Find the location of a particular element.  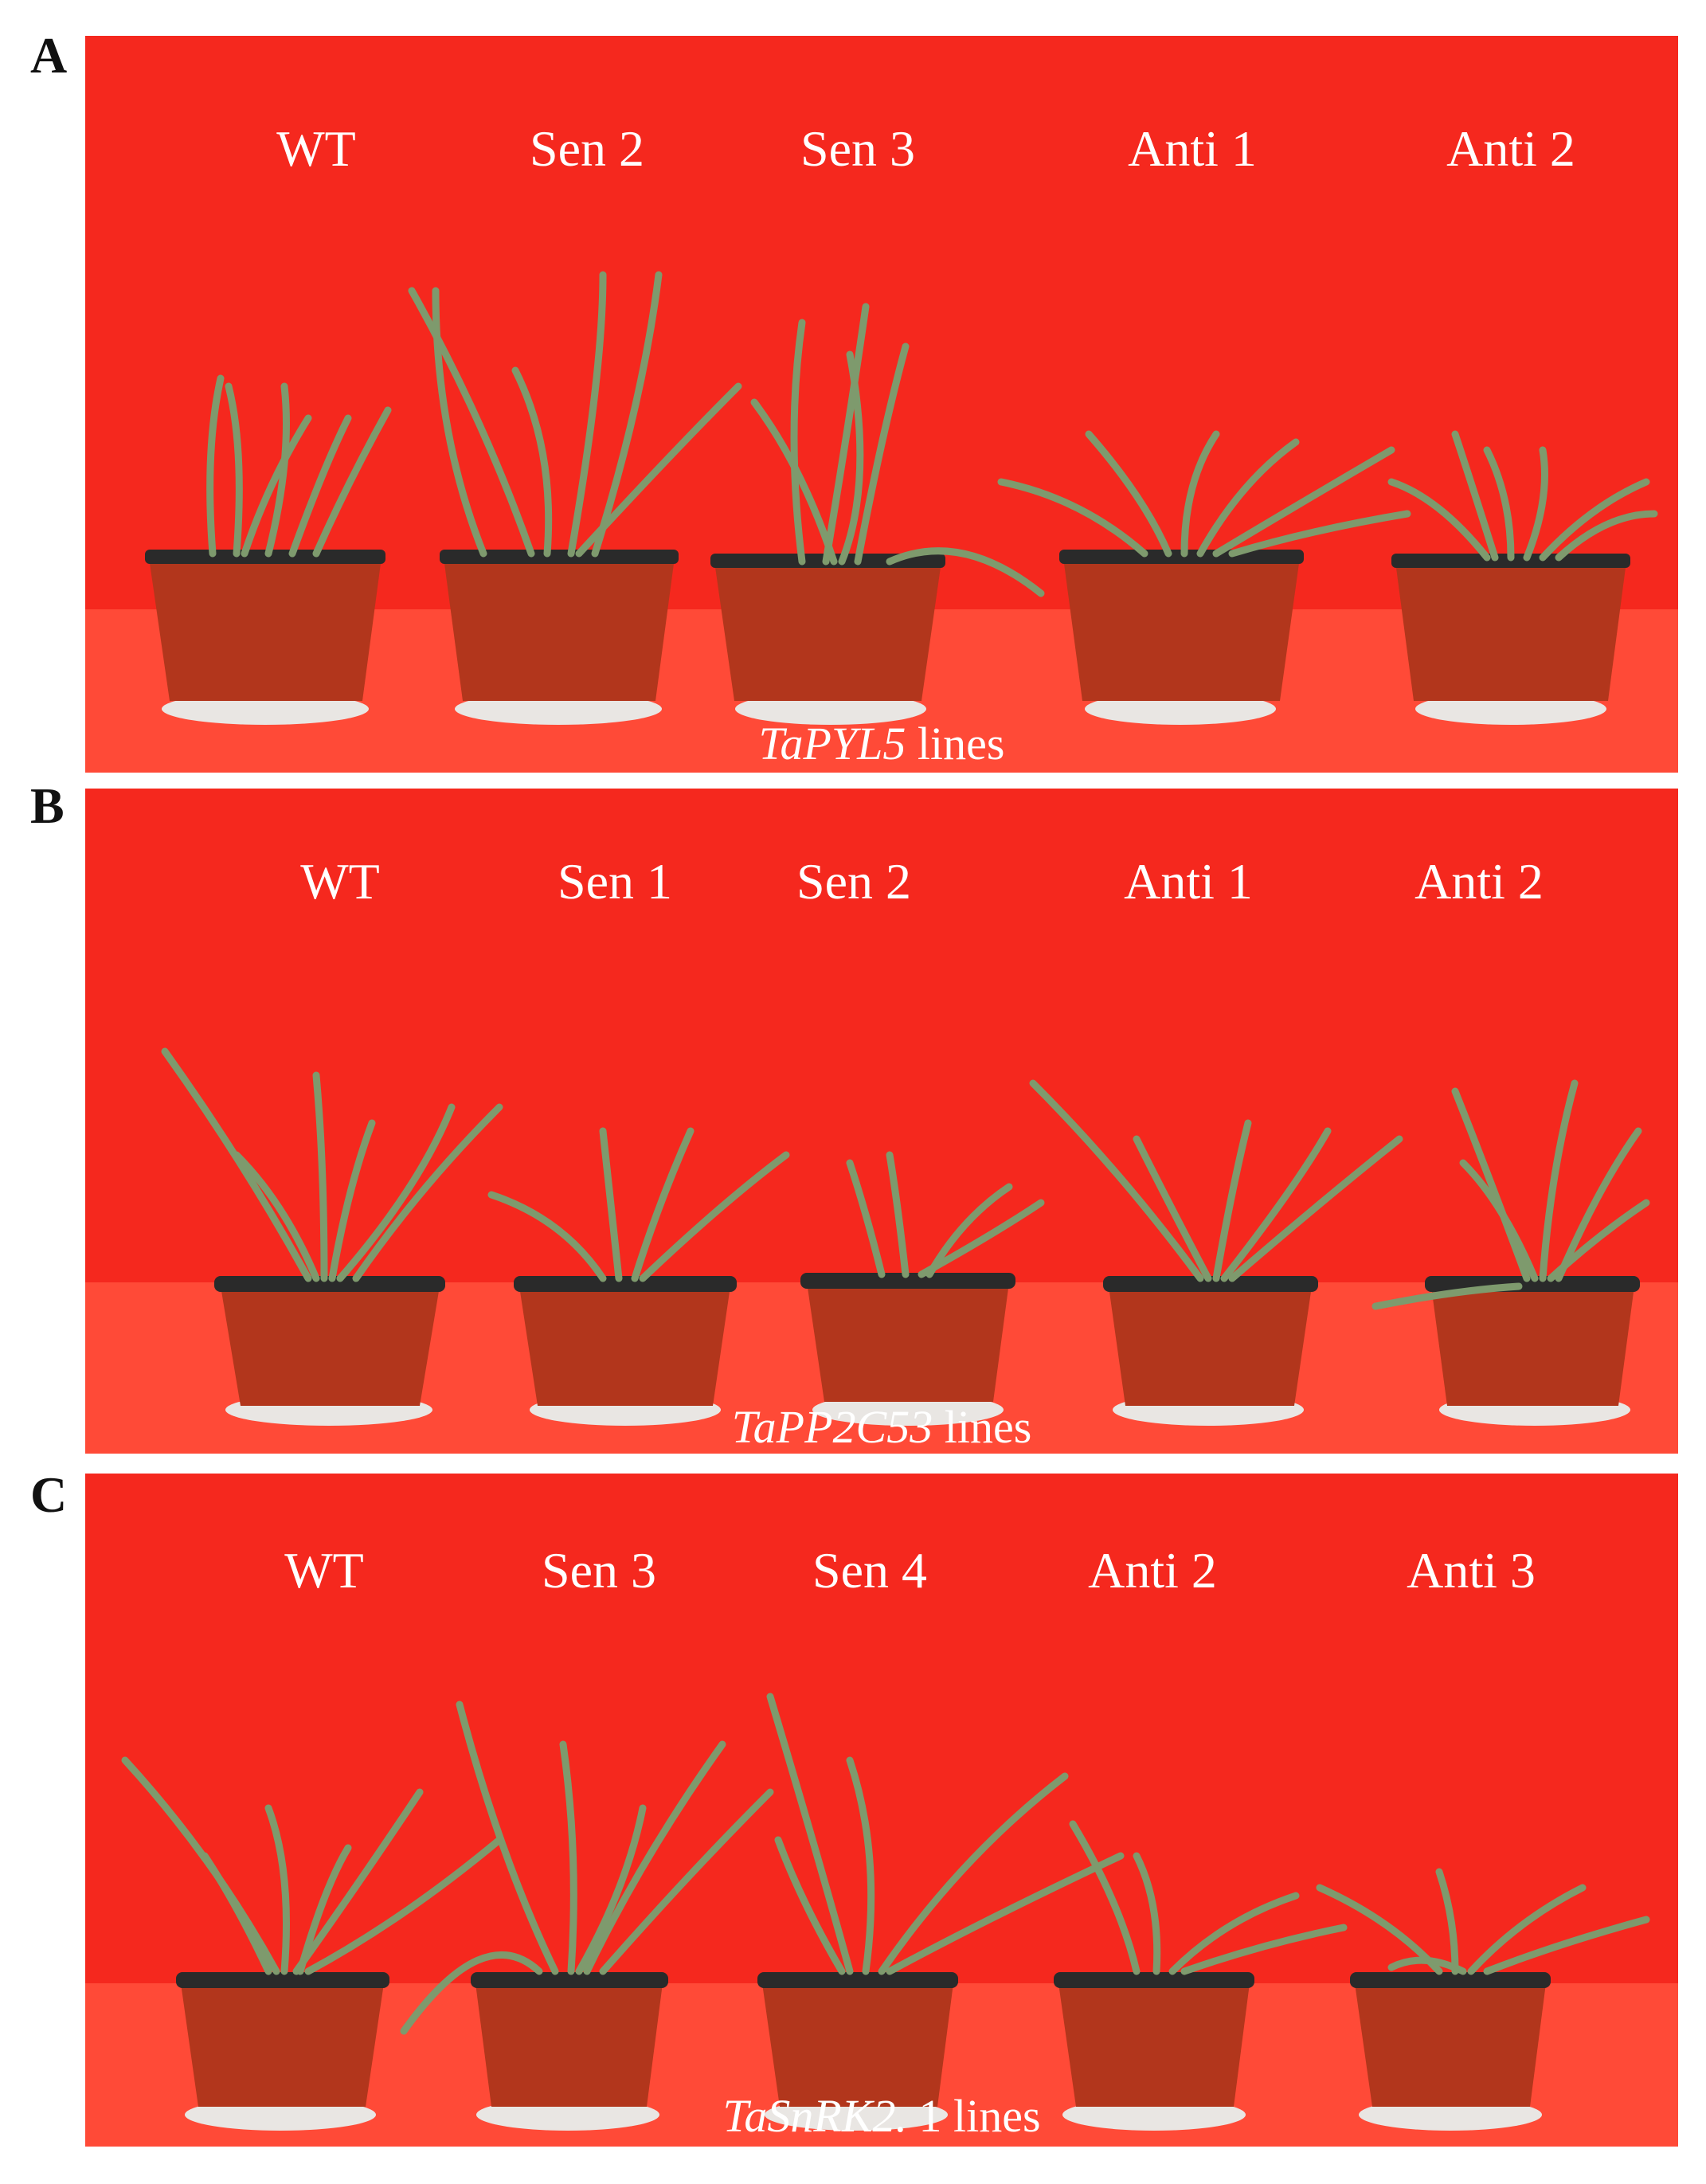

label-c-1: WT is located at coordinates (324, 1570).